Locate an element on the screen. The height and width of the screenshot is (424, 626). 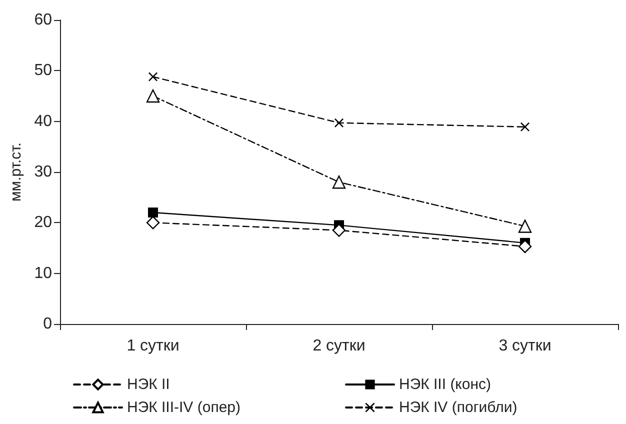
y-tick-label: 10 is located at coordinates (43, 273).